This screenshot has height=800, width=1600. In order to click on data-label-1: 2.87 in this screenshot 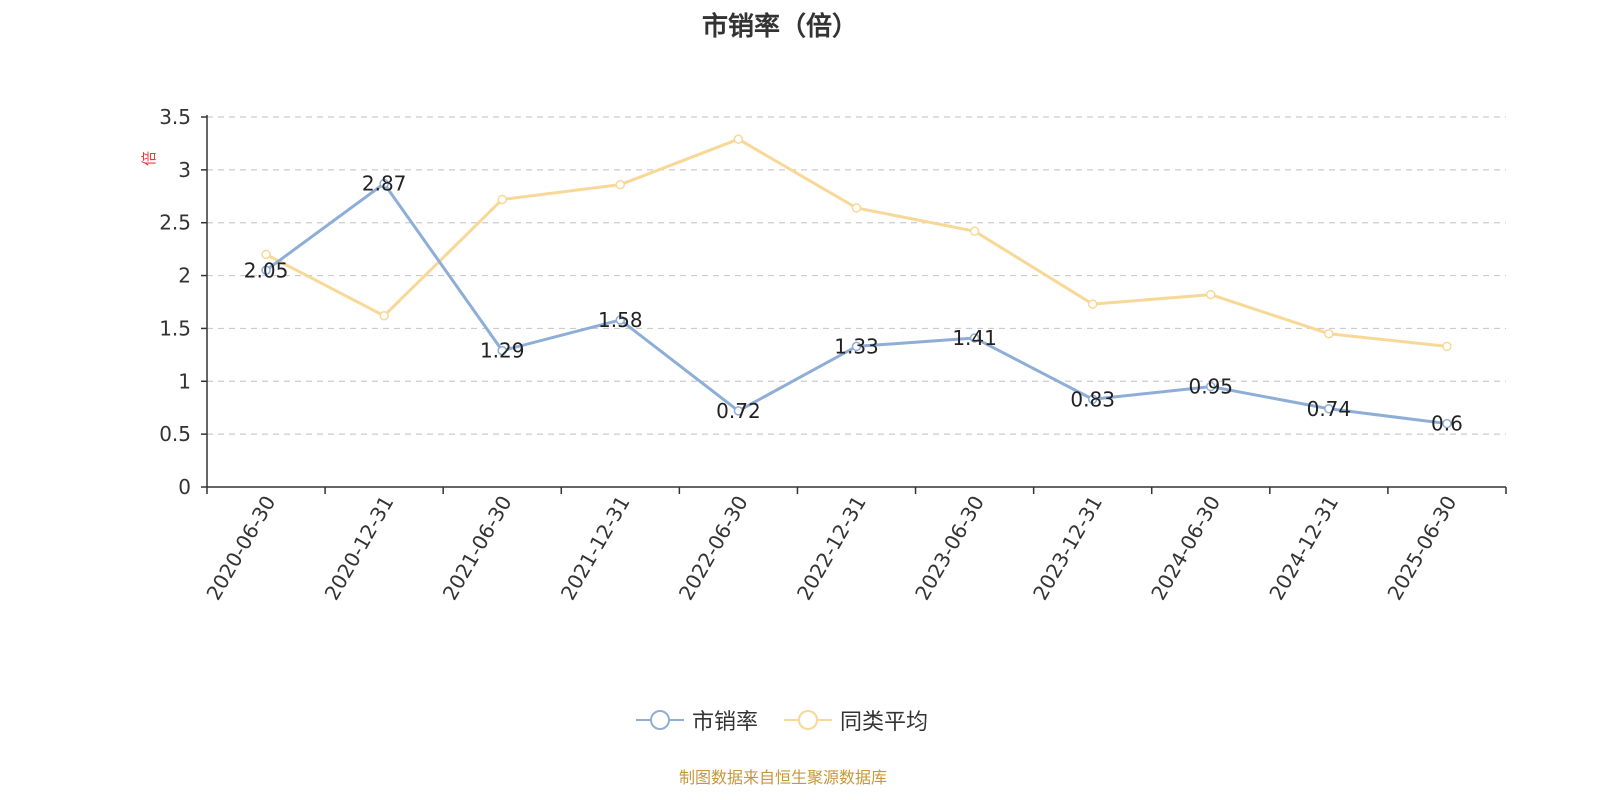, I will do `click(384, 184)`.